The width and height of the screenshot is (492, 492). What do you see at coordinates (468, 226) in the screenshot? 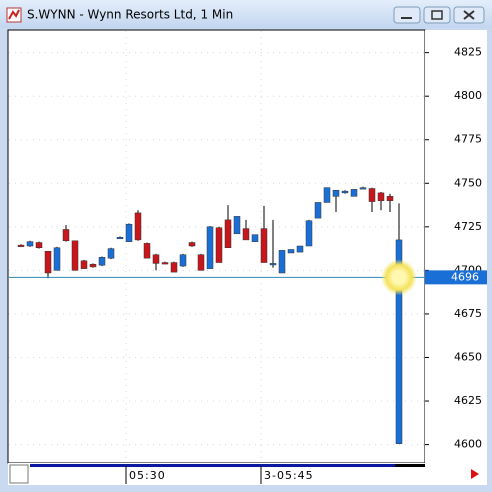
I see `y-tick-label: 4725` at bounding box center [468, 226].